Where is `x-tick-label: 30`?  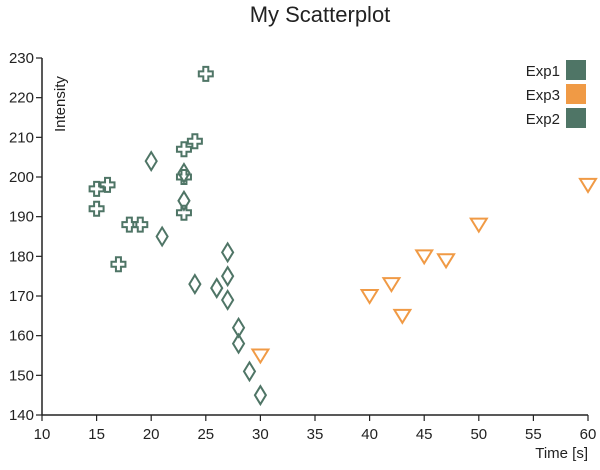 x-tick-label: 30 is located at coordinates (260, 434).